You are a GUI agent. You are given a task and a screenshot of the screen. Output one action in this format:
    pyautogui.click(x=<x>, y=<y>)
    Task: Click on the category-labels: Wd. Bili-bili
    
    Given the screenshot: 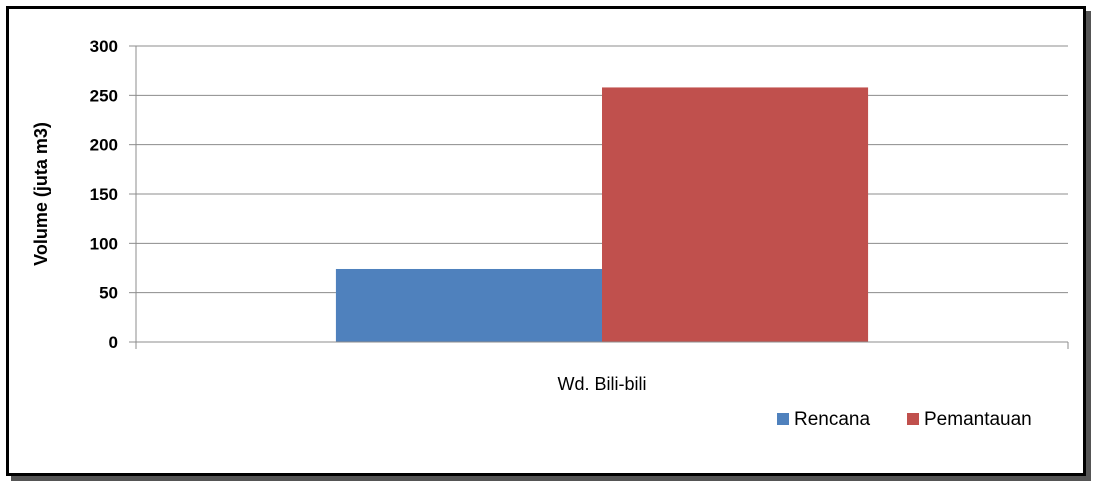 What is the action you would take?
    pyautogui.click(x=601, y=384)
    